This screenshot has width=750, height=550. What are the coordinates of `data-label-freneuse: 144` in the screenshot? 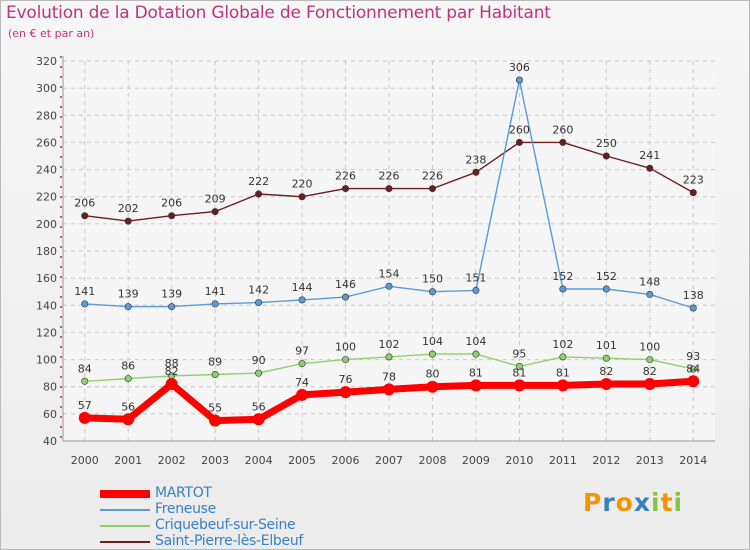 It's located at (302, 287).